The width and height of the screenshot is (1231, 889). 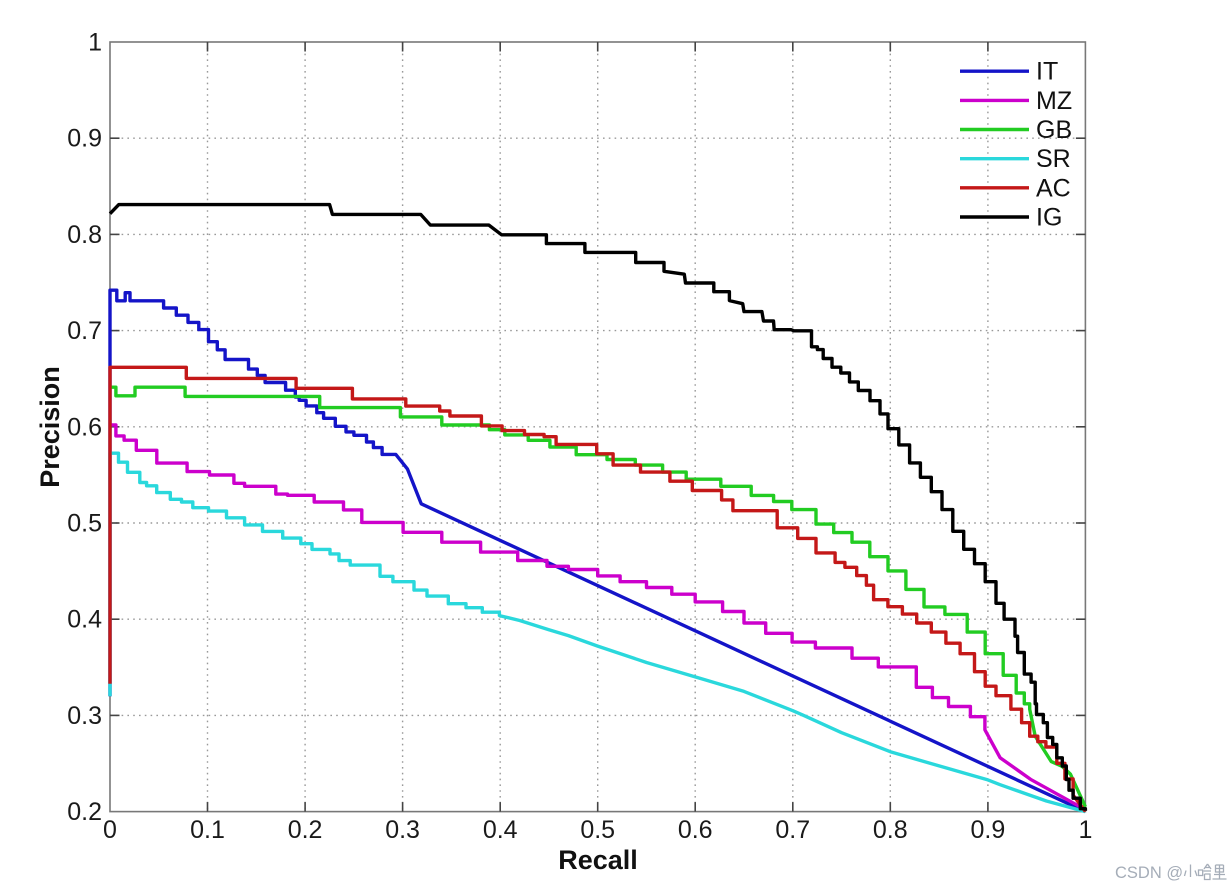 I want to click on svg-text: Precision, so click(x=50, y=427).